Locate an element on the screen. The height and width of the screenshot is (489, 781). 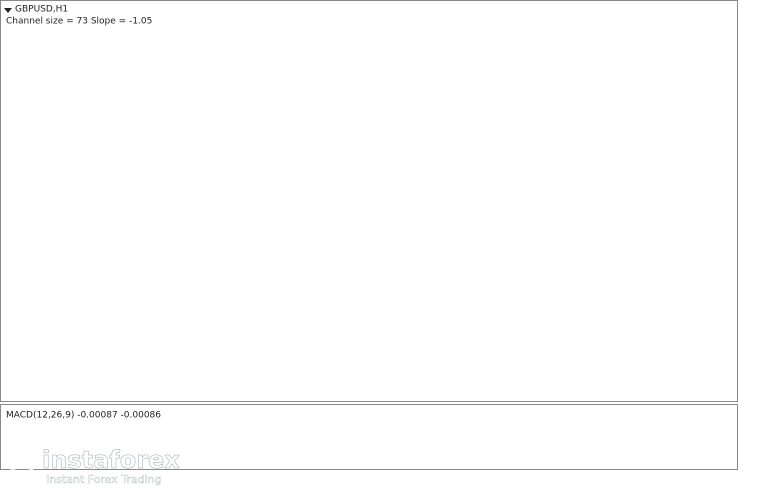
logo-ring is located at coordinates (22, 459).